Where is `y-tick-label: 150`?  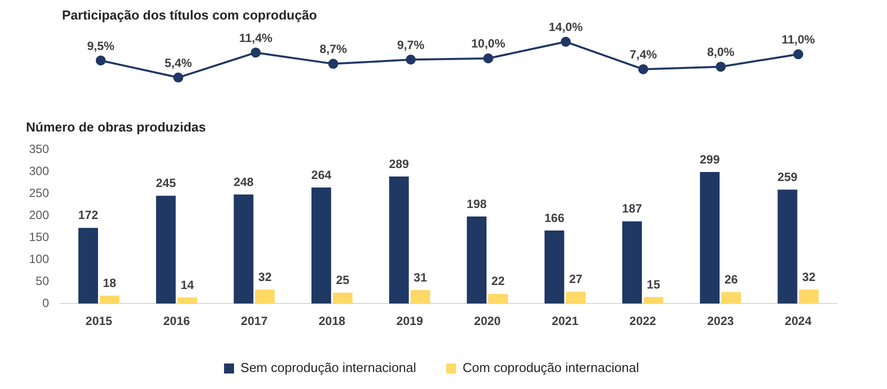
y-tick-label: 150 is located at coordinates (39, 237).